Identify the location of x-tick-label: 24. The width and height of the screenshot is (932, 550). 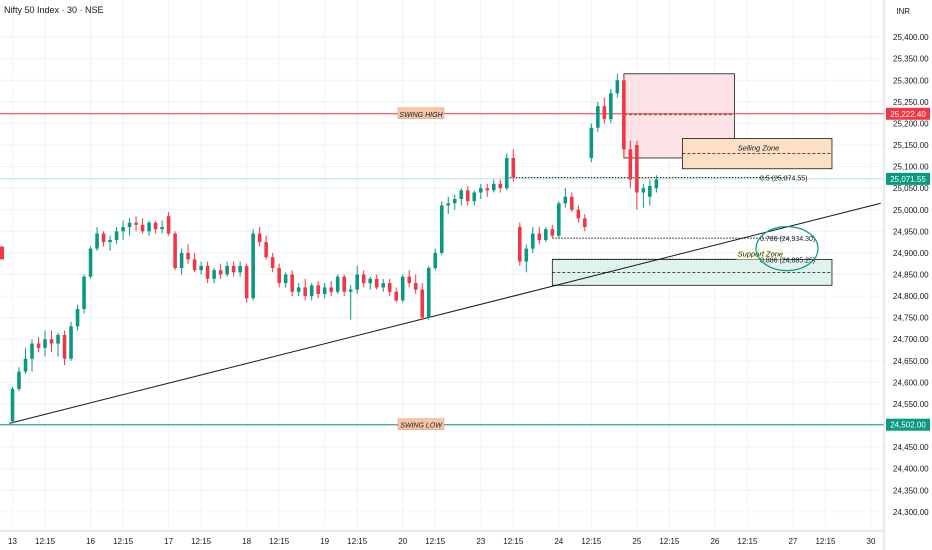
(558, 541).